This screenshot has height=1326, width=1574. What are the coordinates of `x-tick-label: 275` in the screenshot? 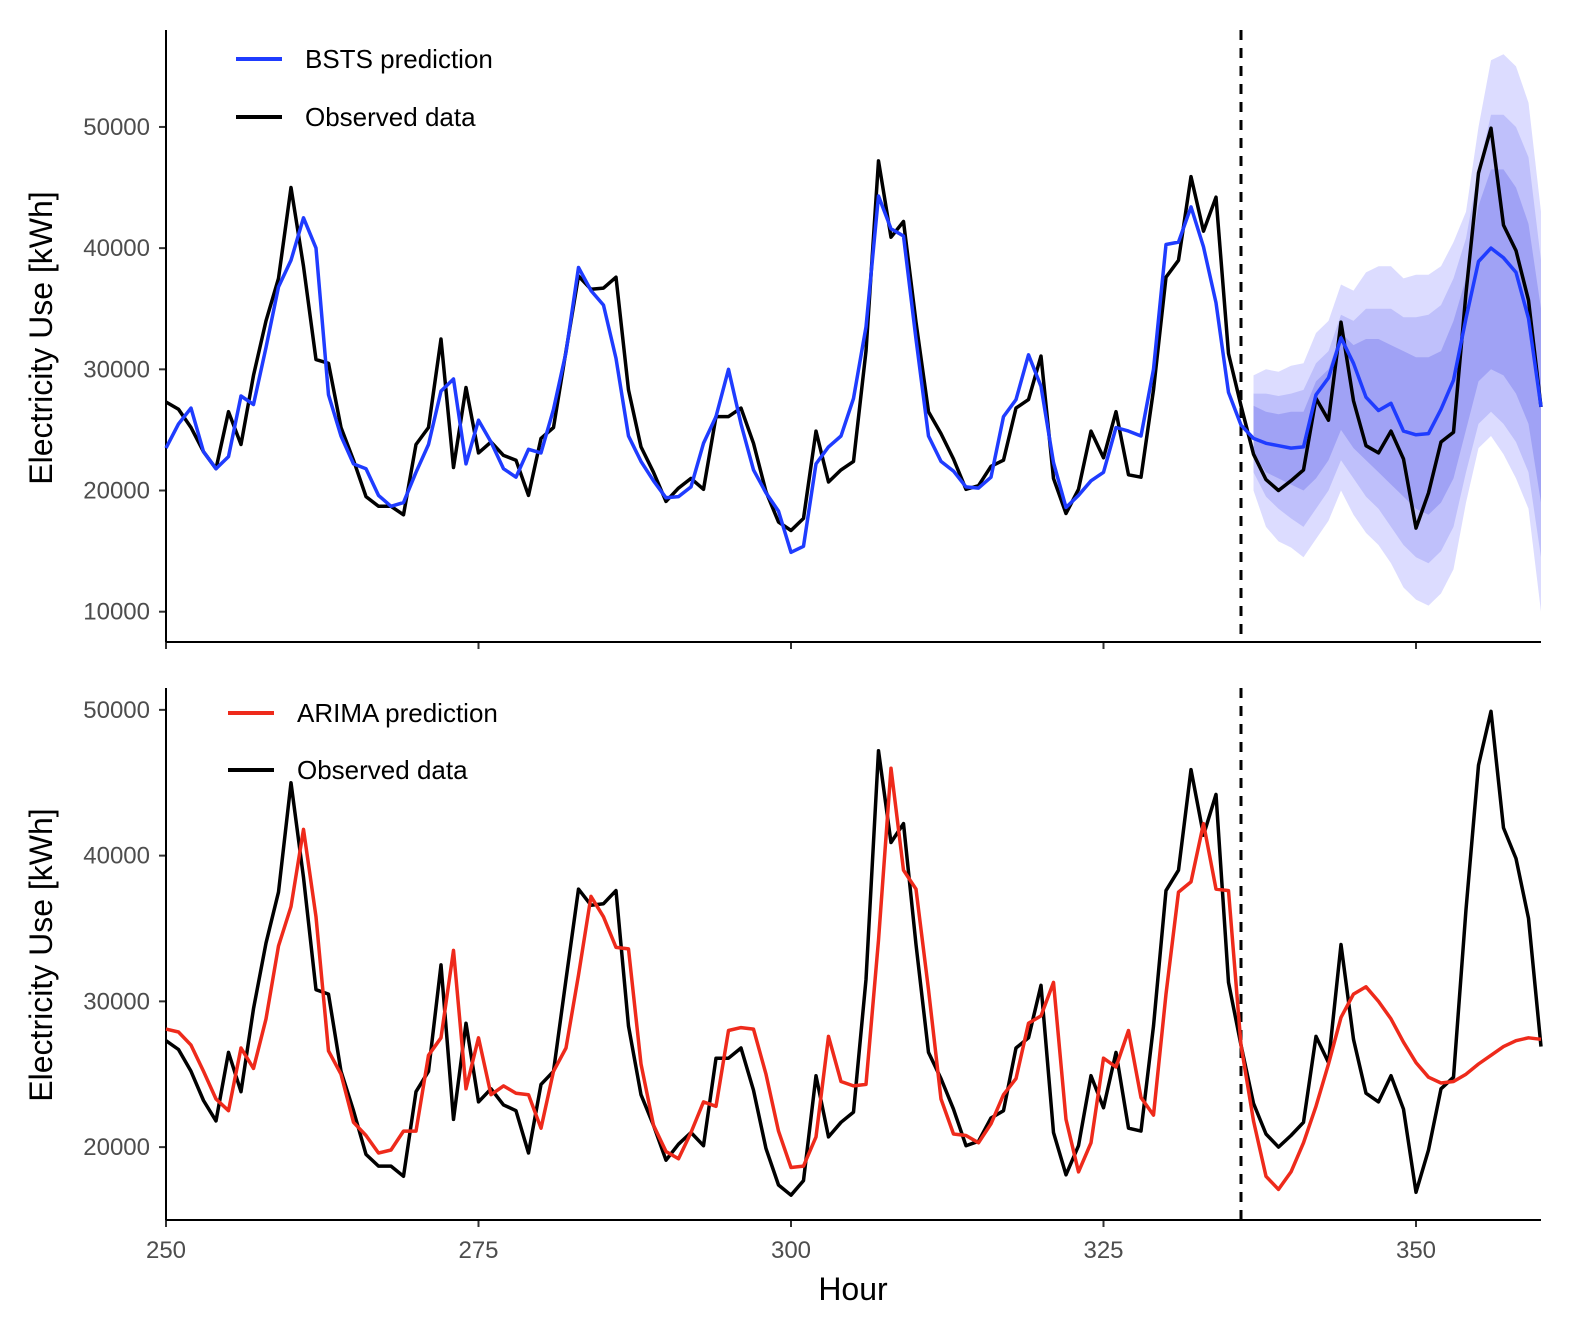 It's located at (478, 1250).